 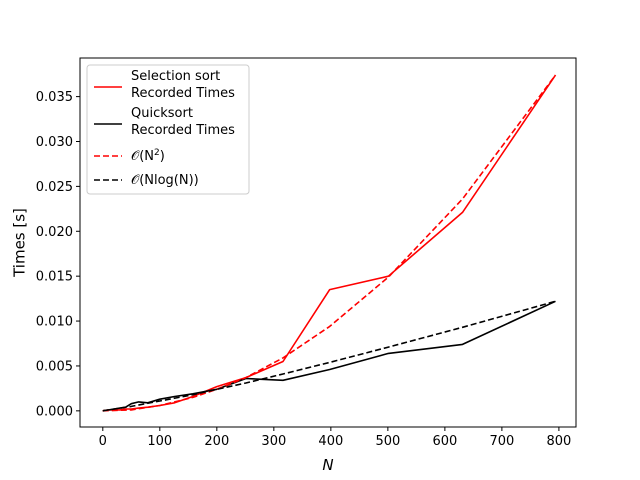 I want to click on x-axis-ticks: 0 100 200 300 400 500 600 700 800, so click(x=335, y=438).